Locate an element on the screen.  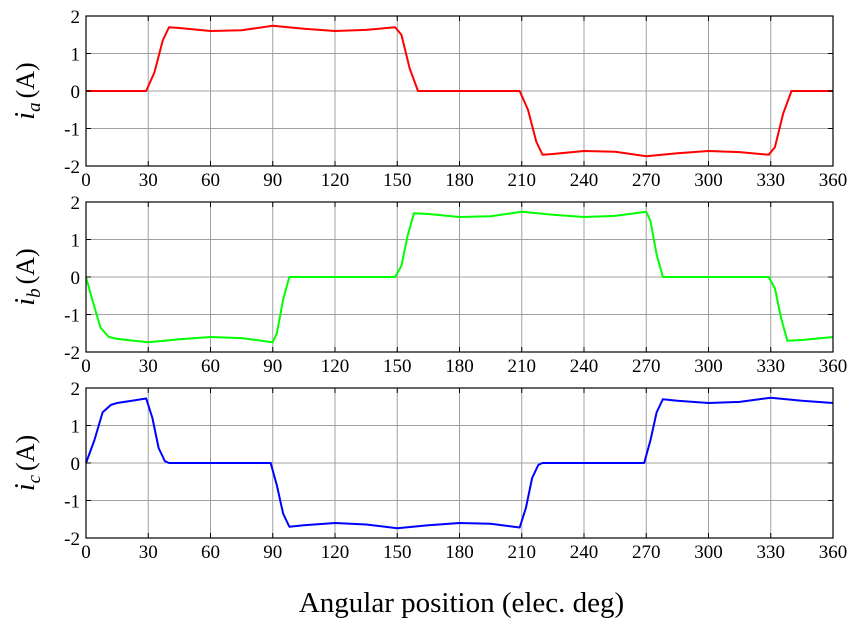
y-axis-label: ib (A) is located at coordinates (27, 276).